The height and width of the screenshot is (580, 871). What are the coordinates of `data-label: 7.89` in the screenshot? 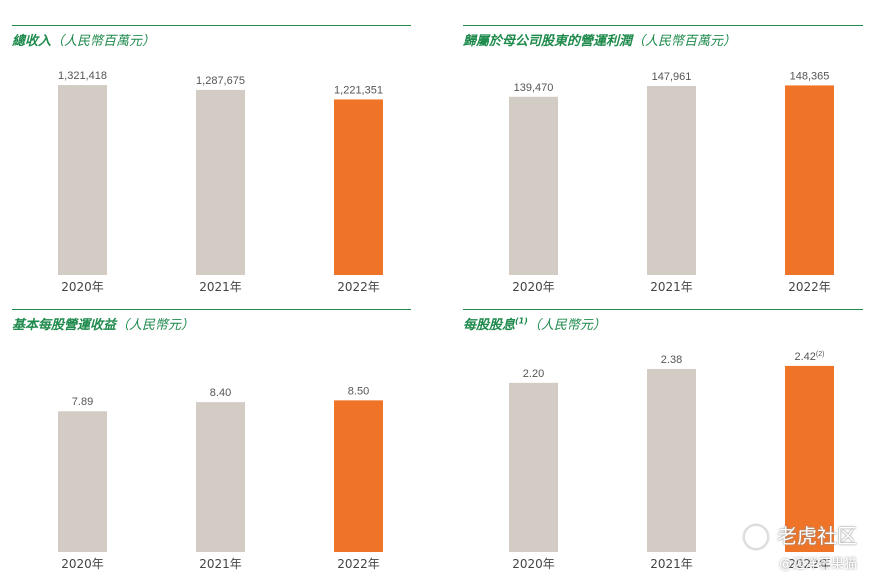 It's located at (82, 402).